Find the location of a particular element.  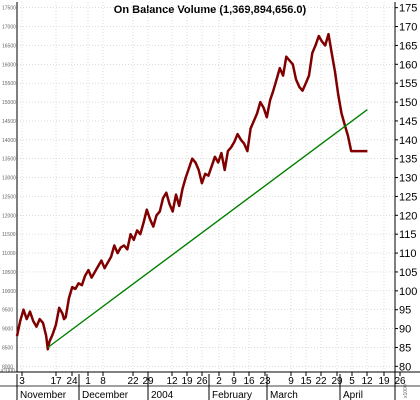

left-tick-label: 8500 is located at coordinates (7, 348).